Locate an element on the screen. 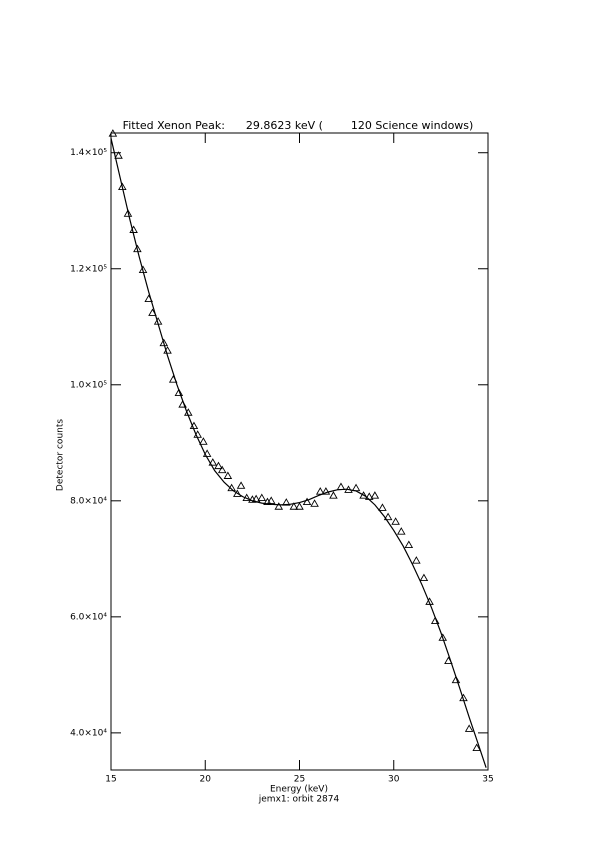  x-tick-label: 15 is located at coordinates (110, 780).